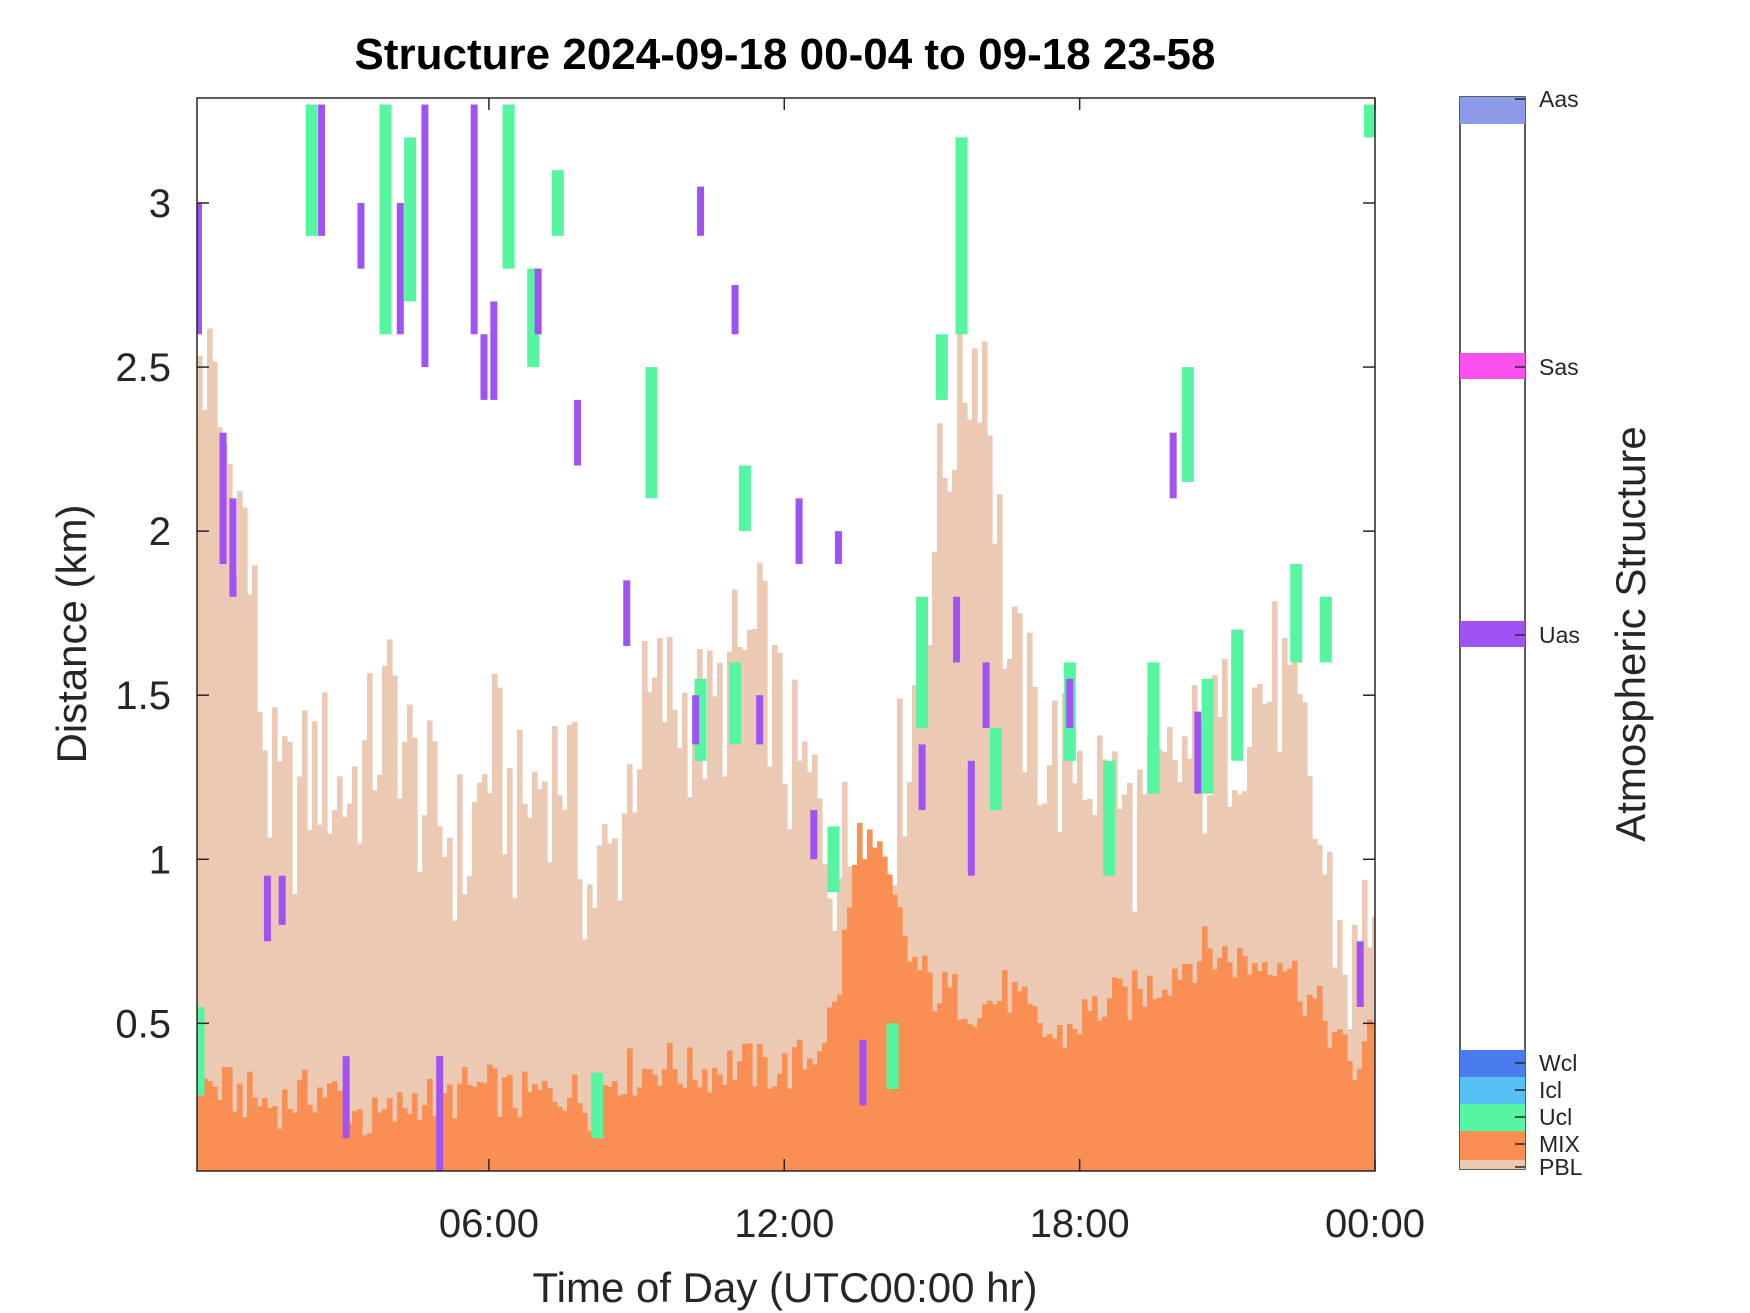 This screenshot has width=1750, height=1313. Describe the element at coordinates (1630, 634) in the screenshot. I see `colorbar-label: Atmospheric Structure` at that location.